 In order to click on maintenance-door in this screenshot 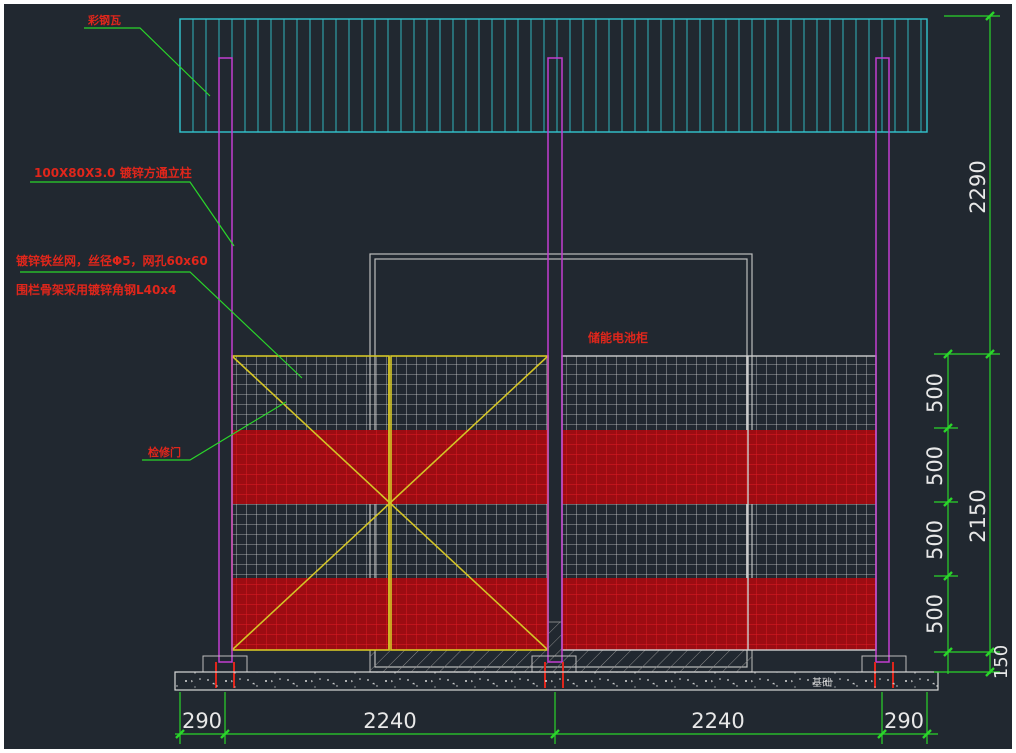, I will do `click(390, 503)`.